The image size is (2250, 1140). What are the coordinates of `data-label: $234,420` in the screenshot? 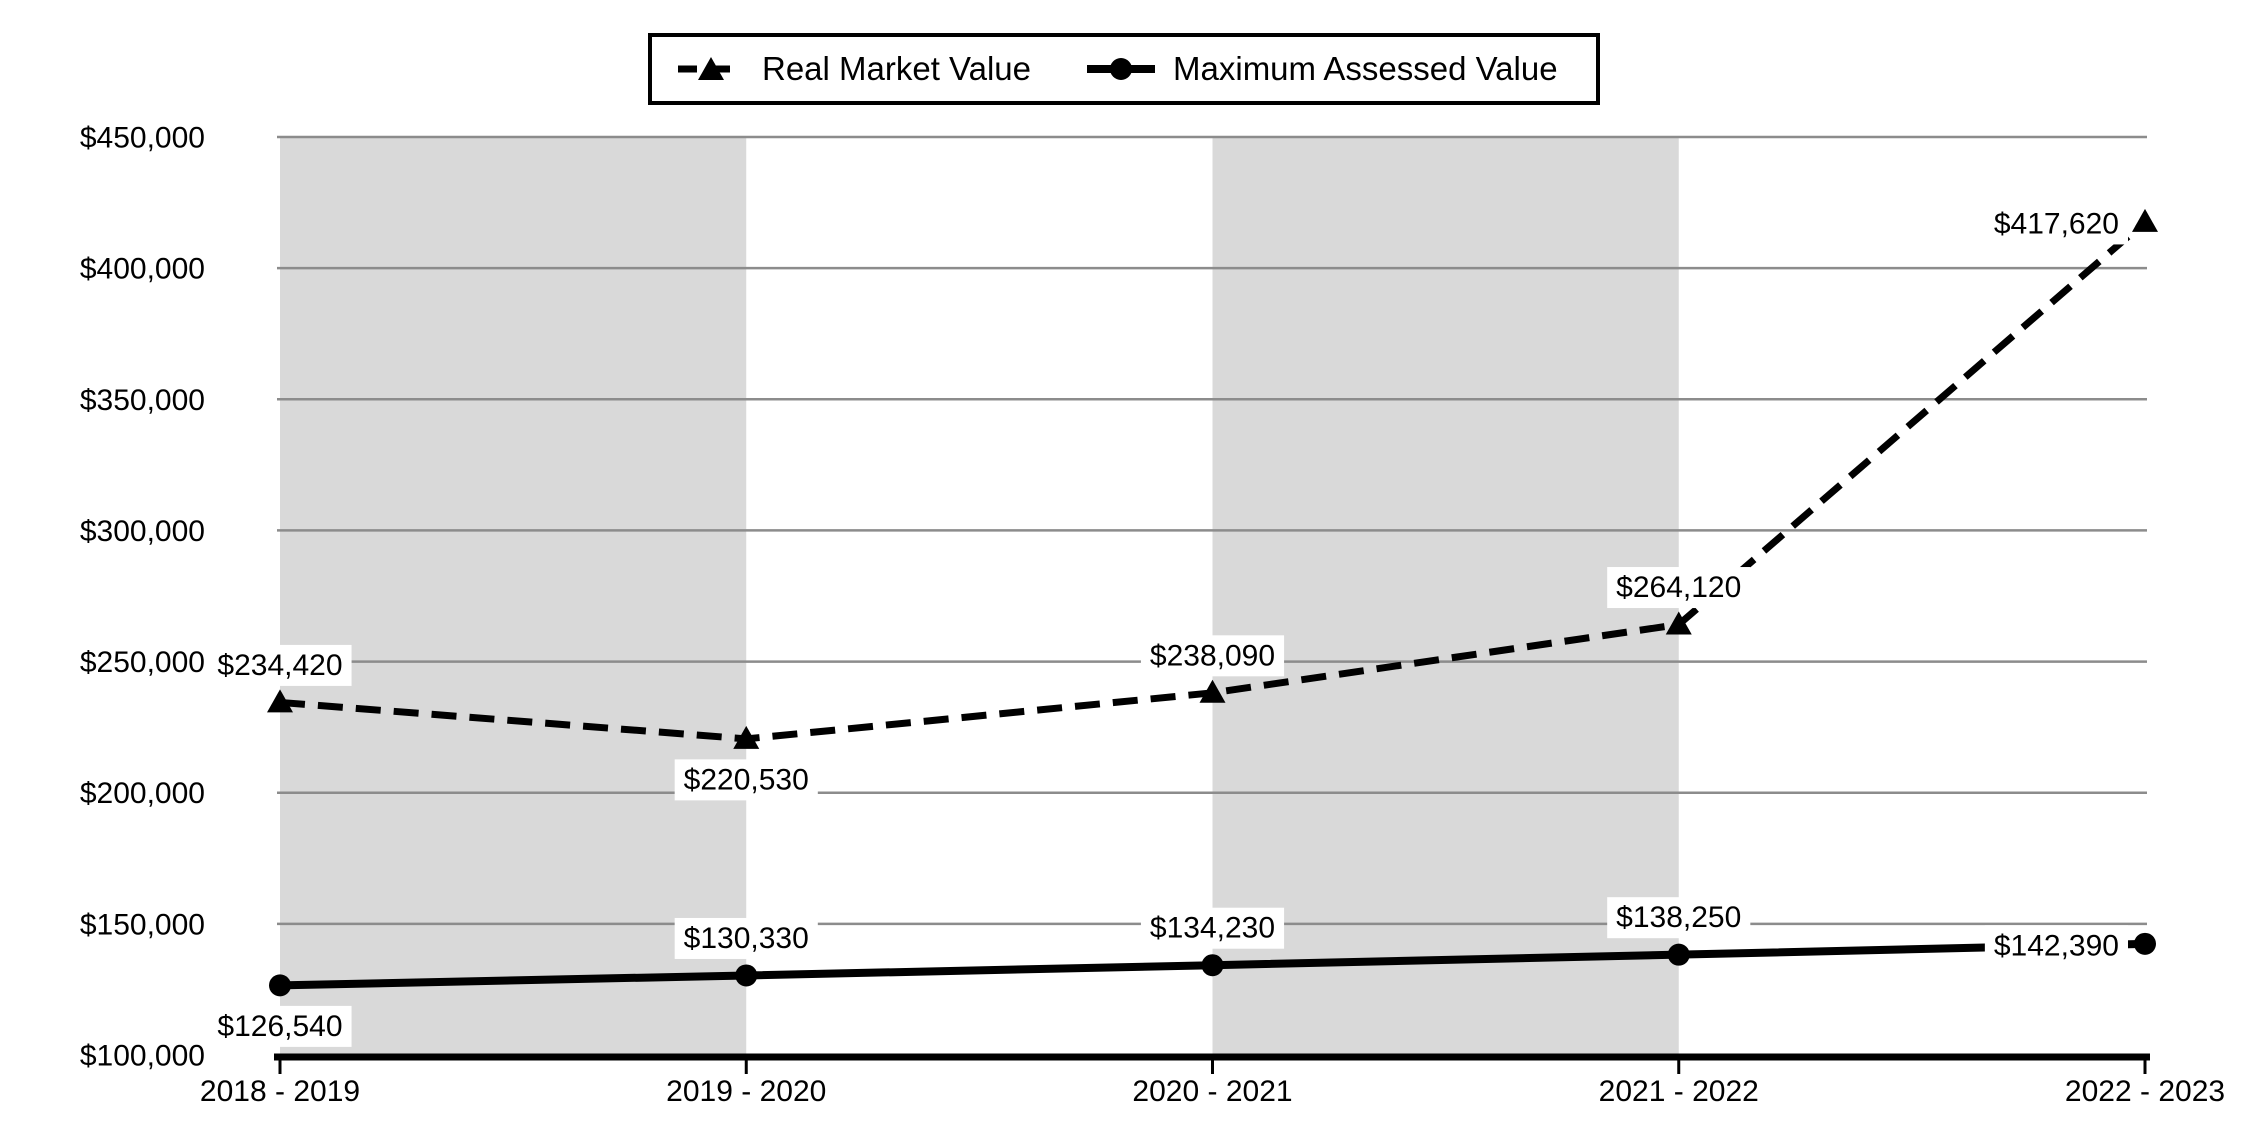 It's located at (279, 665).